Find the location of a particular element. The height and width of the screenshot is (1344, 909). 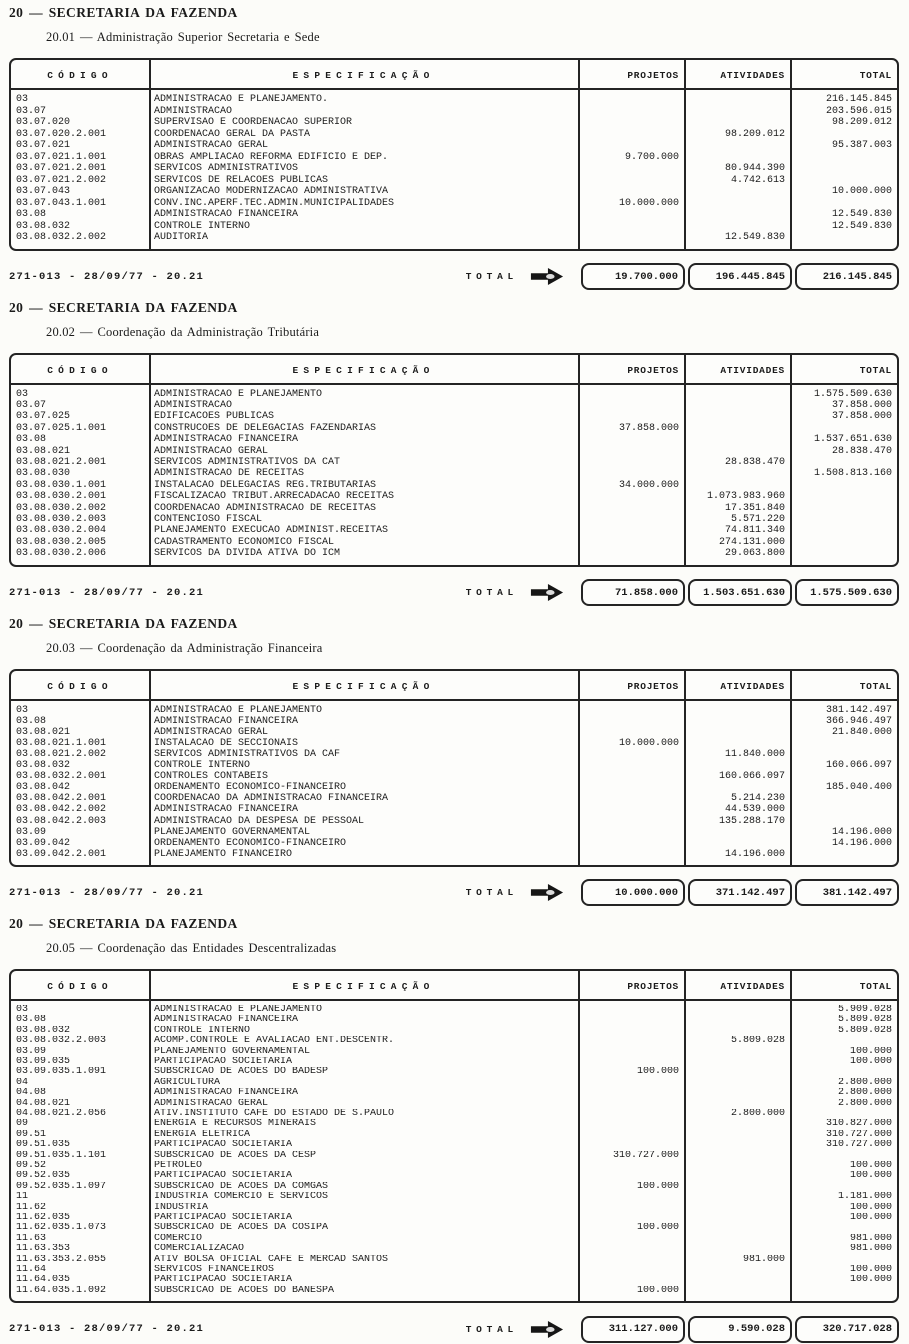

cell-code: 03.07.020 is located at coordinates (43, 122).